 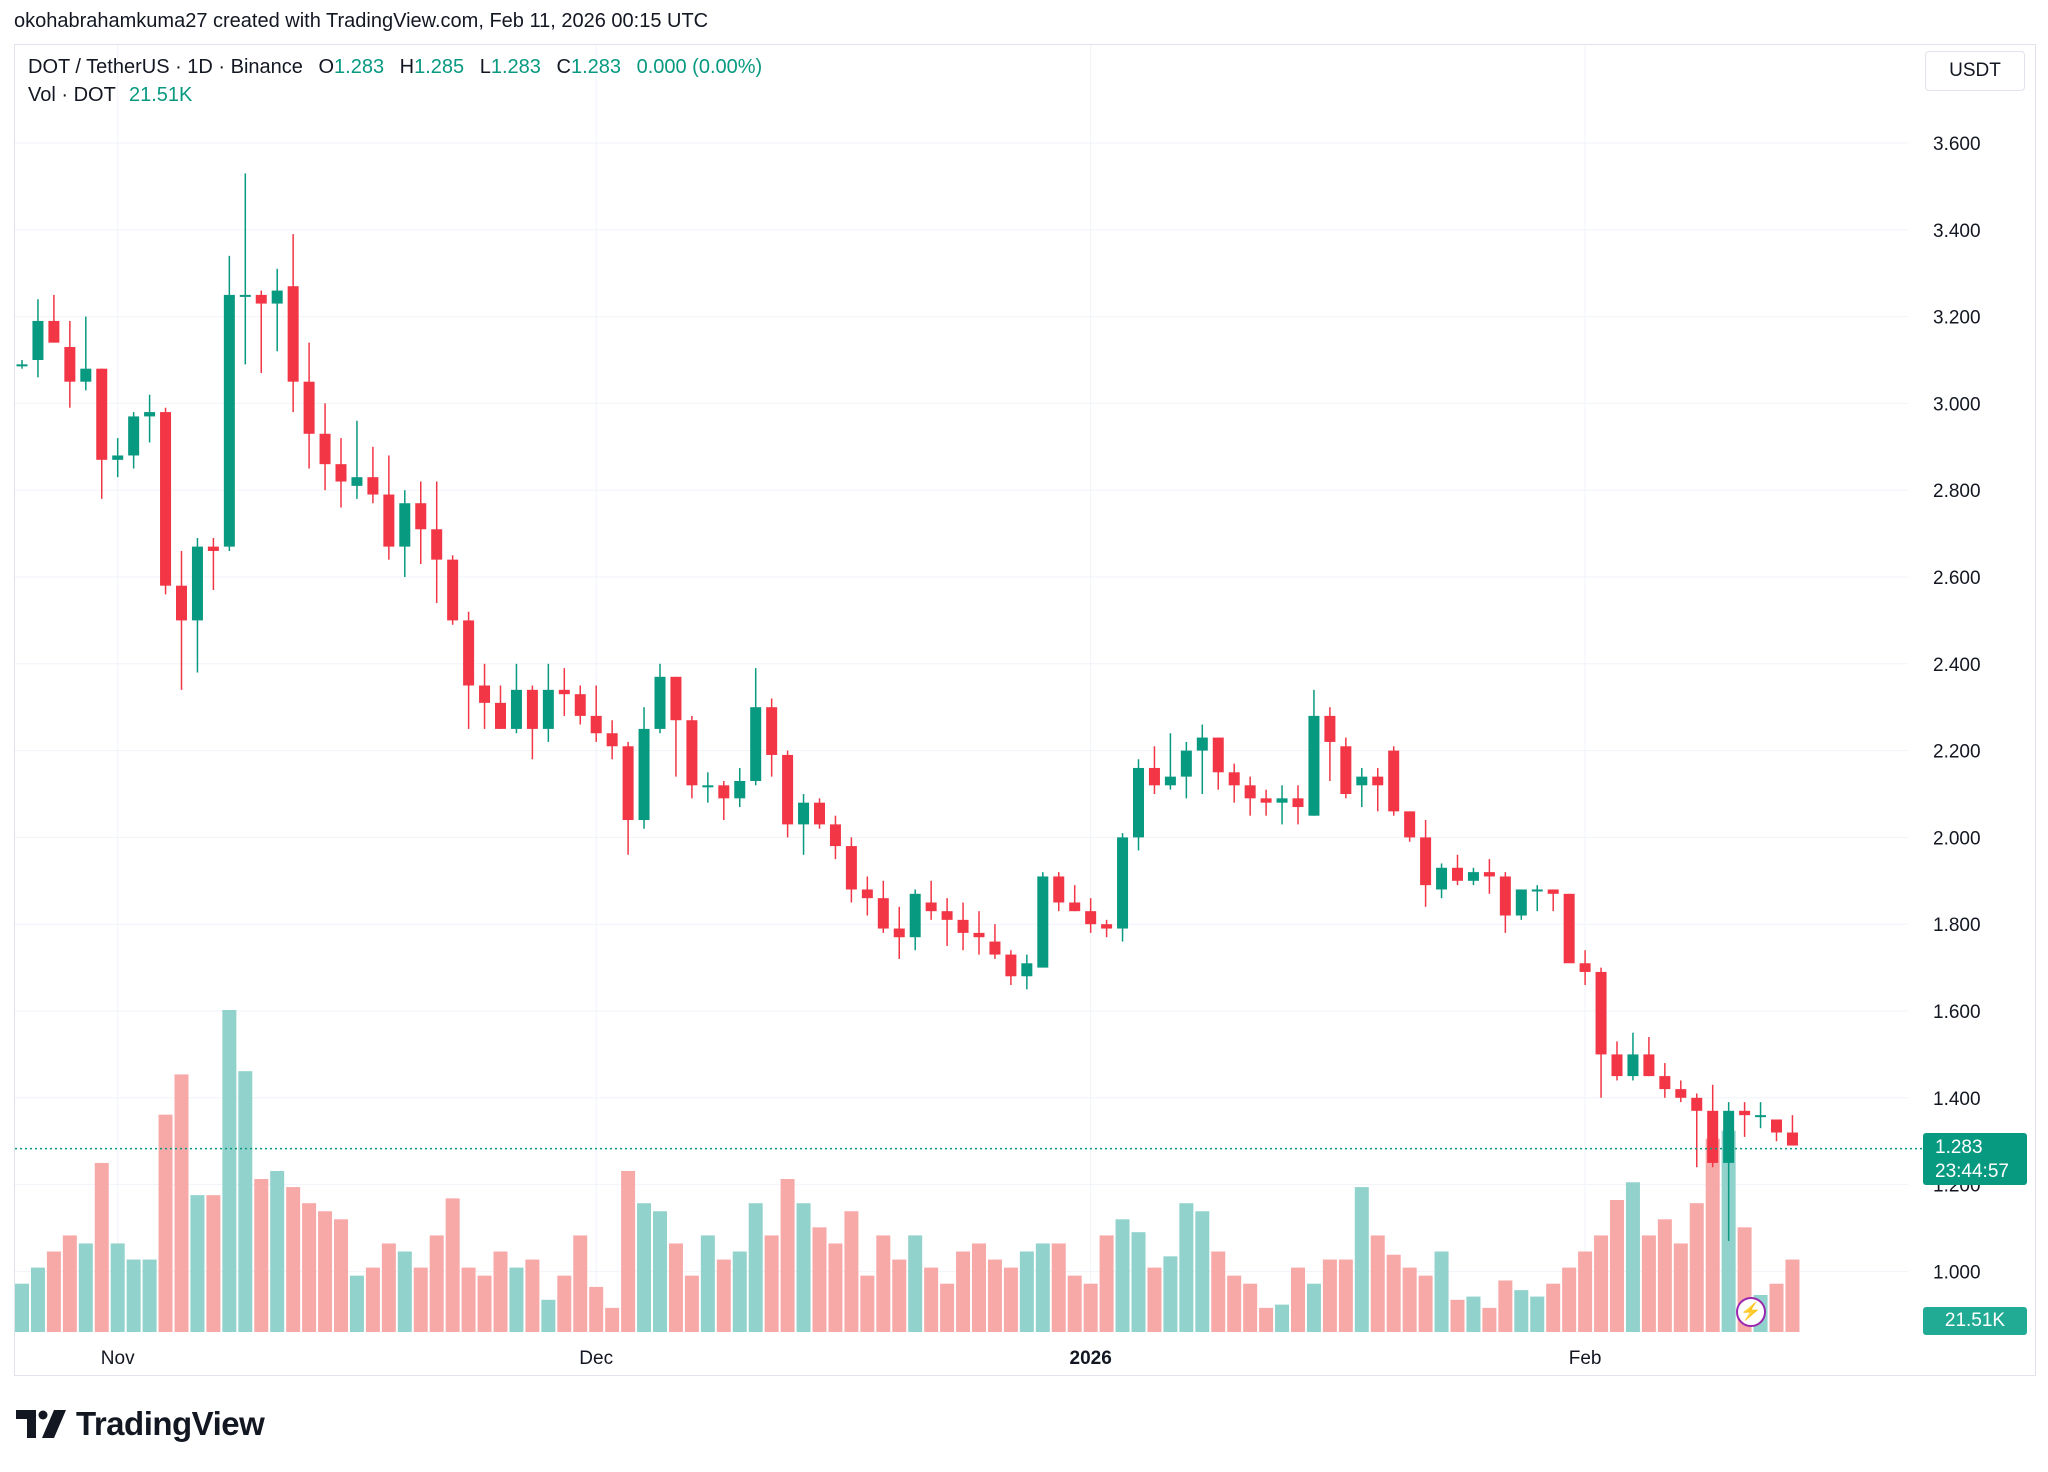 What do you see at coordinates (699, 67) in the screenshot?
I see `change-value: 0.000 (0.00%)` at bounding box center [699, 67].